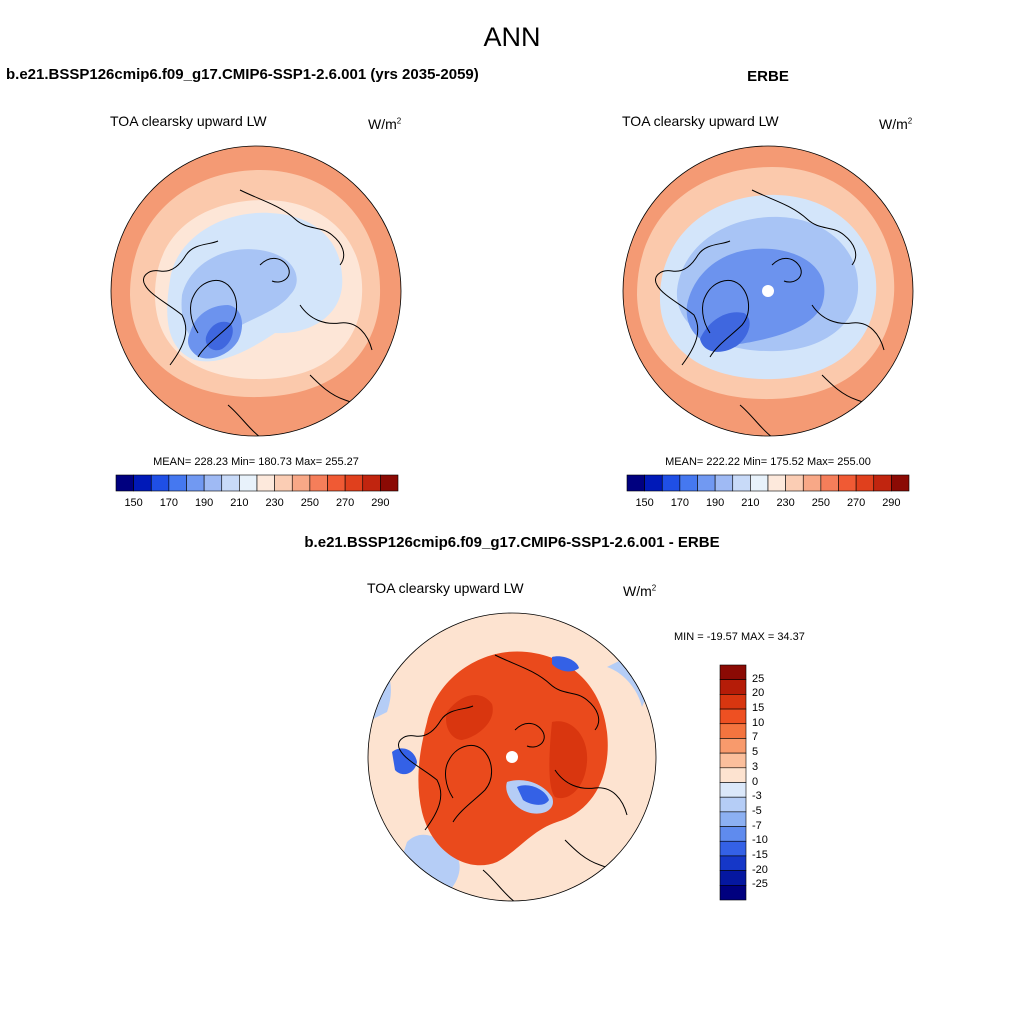  Describe the element at coordinates (768, 291) in the screenshot. I see `obs-polar-map` at that location.